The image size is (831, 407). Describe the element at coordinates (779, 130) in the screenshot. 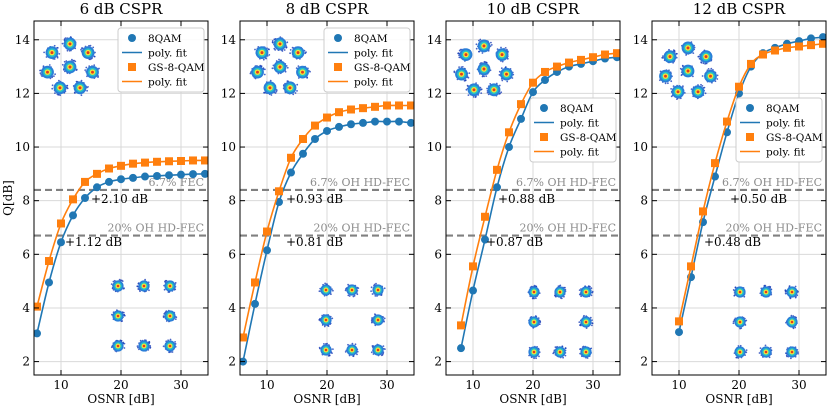

I see `legend: 8QAM poly. fit GS-8-QAM poly. fit` at that location.